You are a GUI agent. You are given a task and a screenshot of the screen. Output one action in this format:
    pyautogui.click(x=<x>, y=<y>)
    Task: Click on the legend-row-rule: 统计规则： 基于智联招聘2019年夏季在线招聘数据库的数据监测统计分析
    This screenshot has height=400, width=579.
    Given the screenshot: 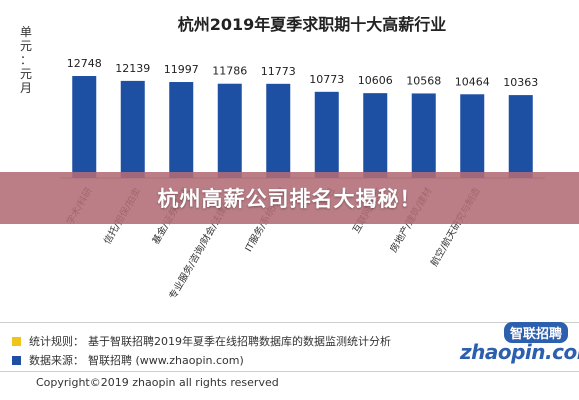 What is the action you would take?
    pyautogui.click(x=201, y=341)
    